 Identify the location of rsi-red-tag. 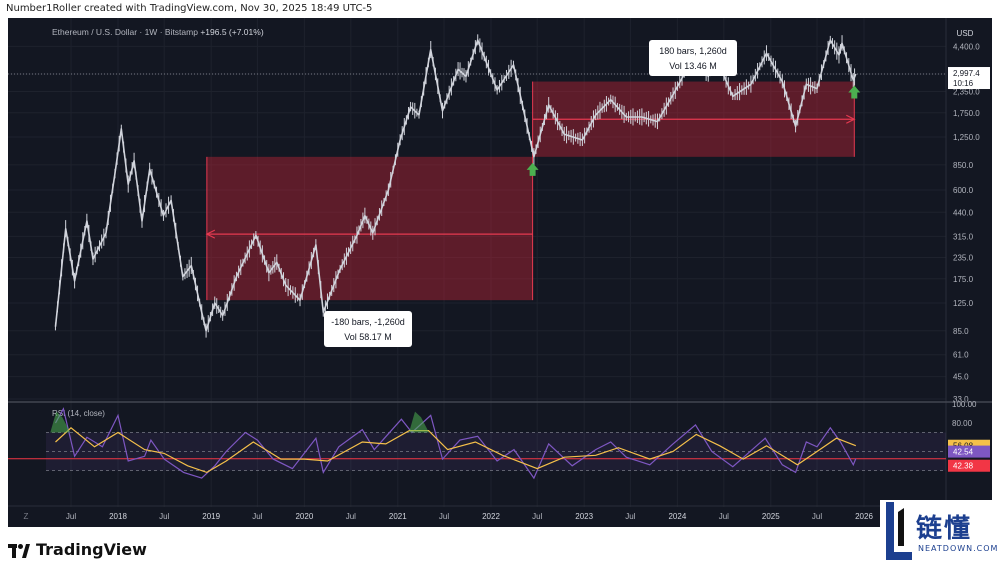
(969, 465).